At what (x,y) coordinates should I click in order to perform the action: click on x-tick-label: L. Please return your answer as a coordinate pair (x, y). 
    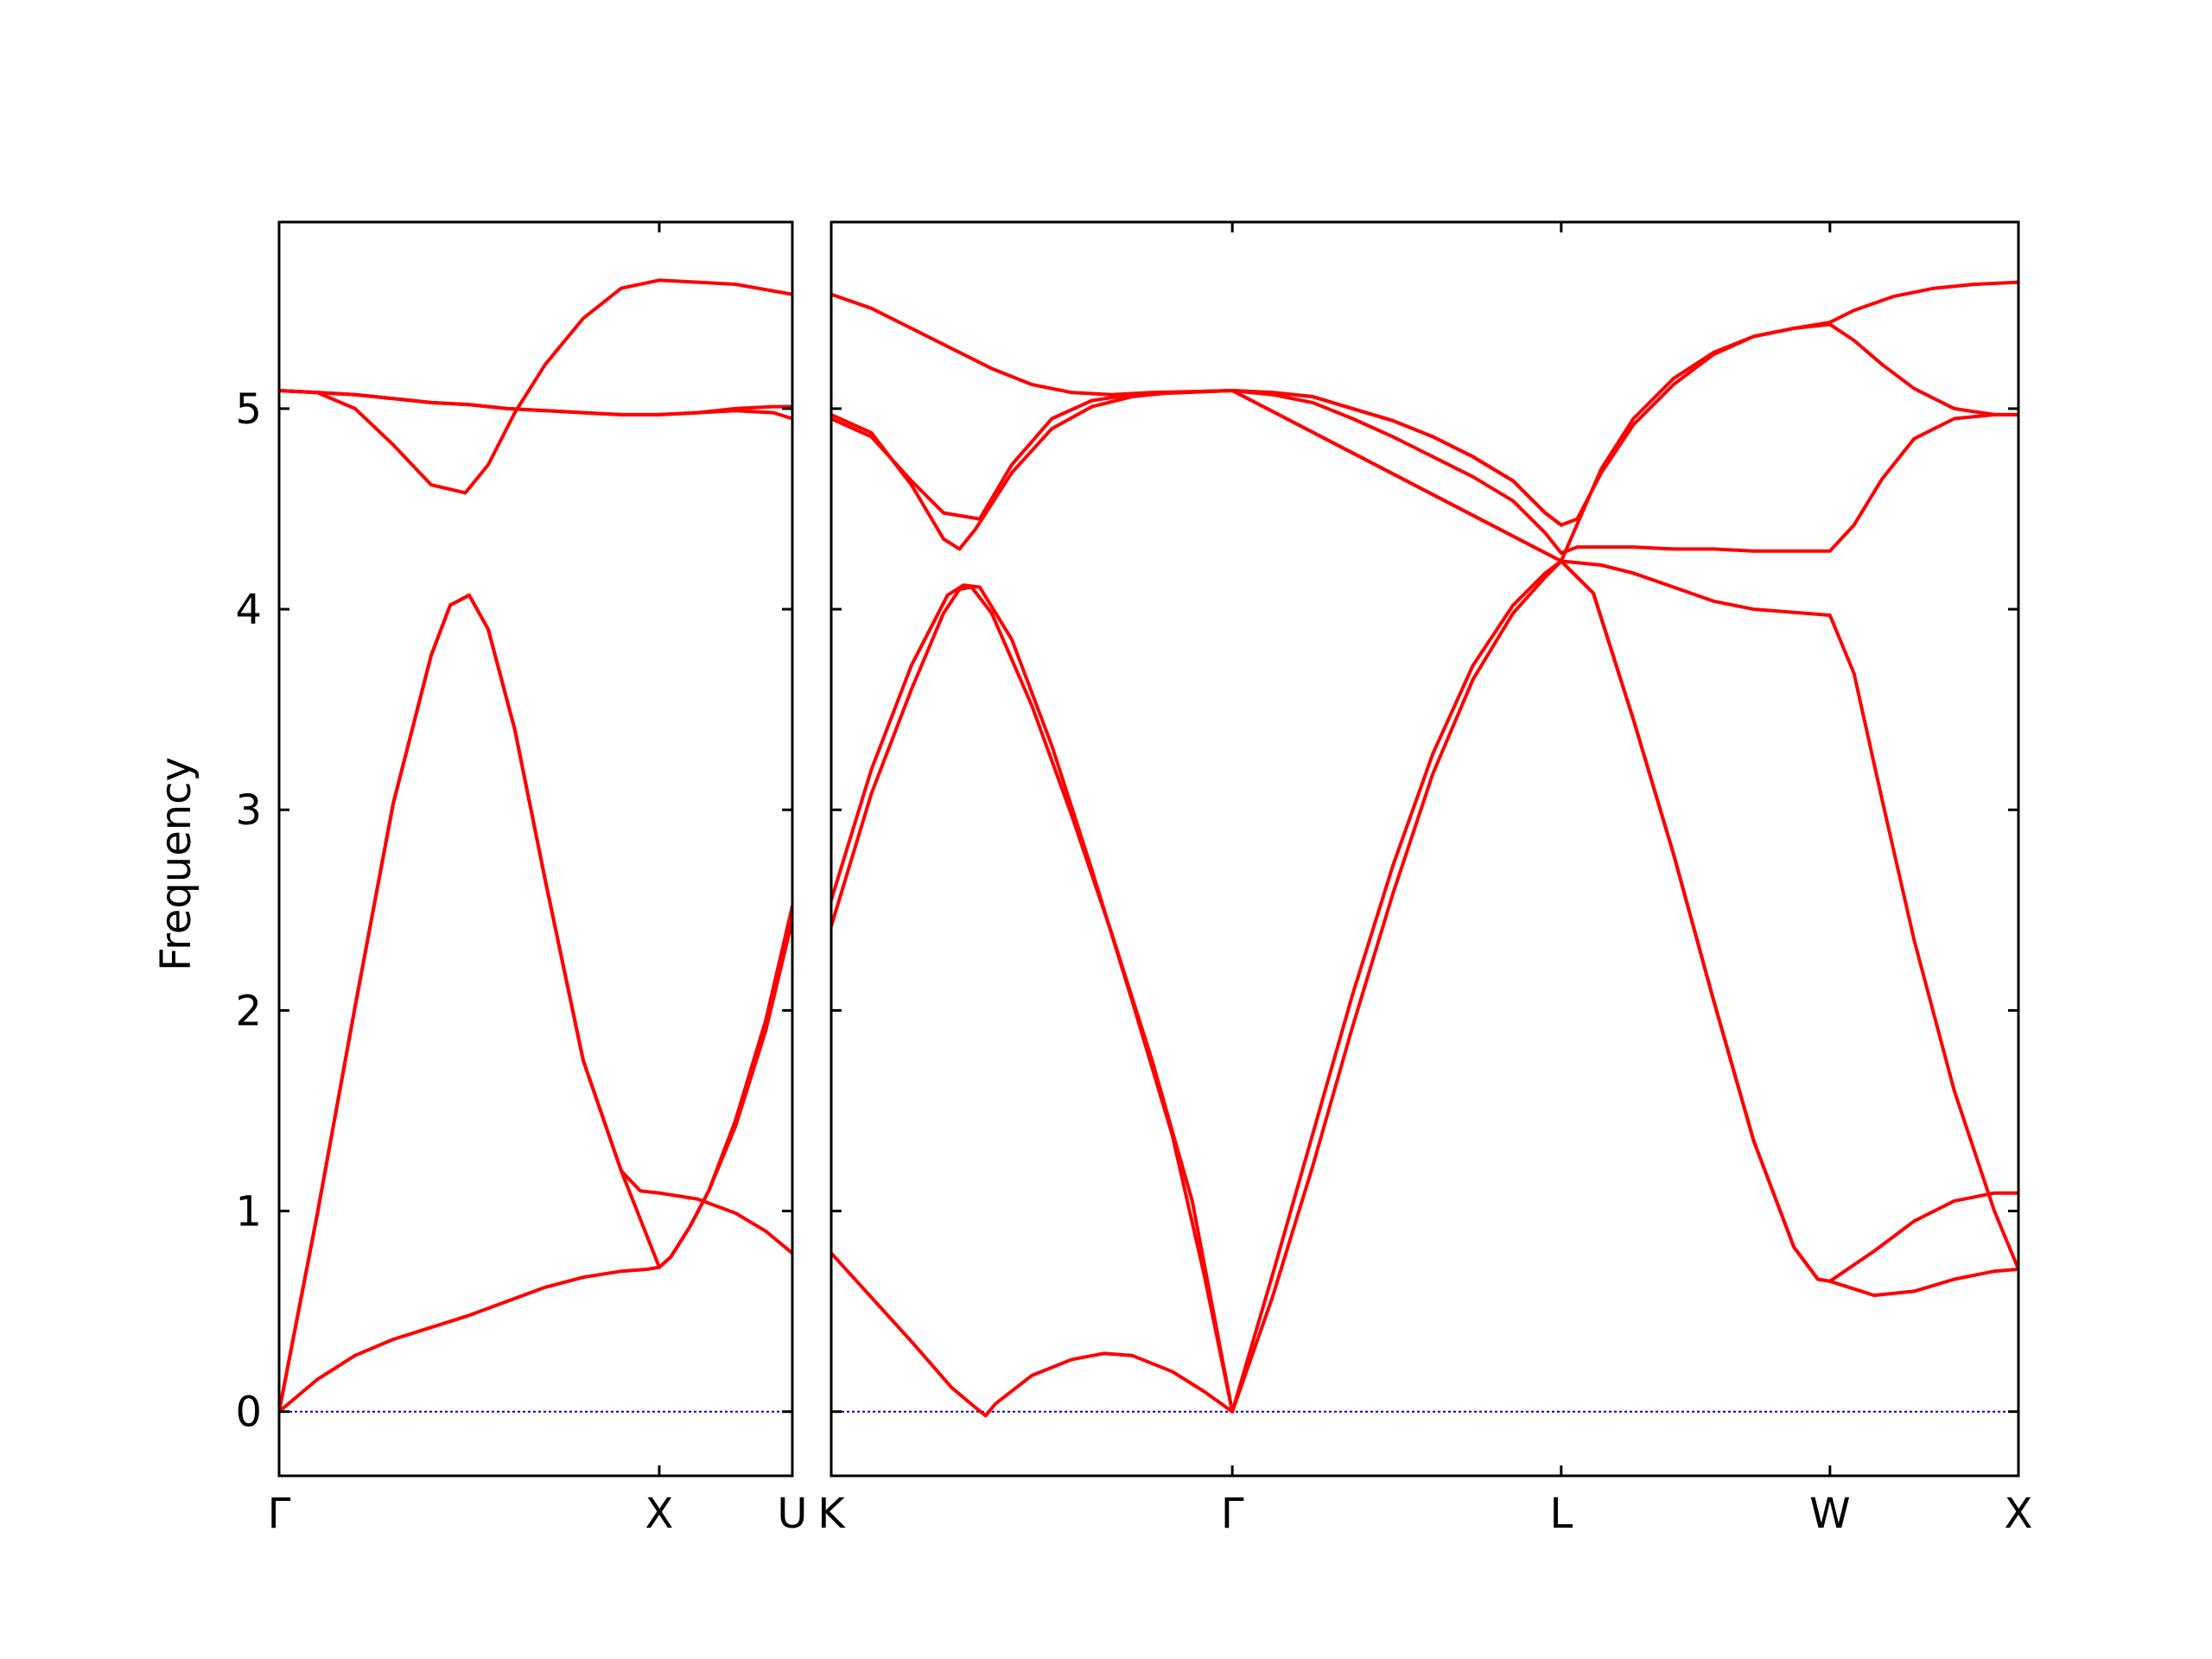
    Looking at the image, I should click on (1561, 1514).